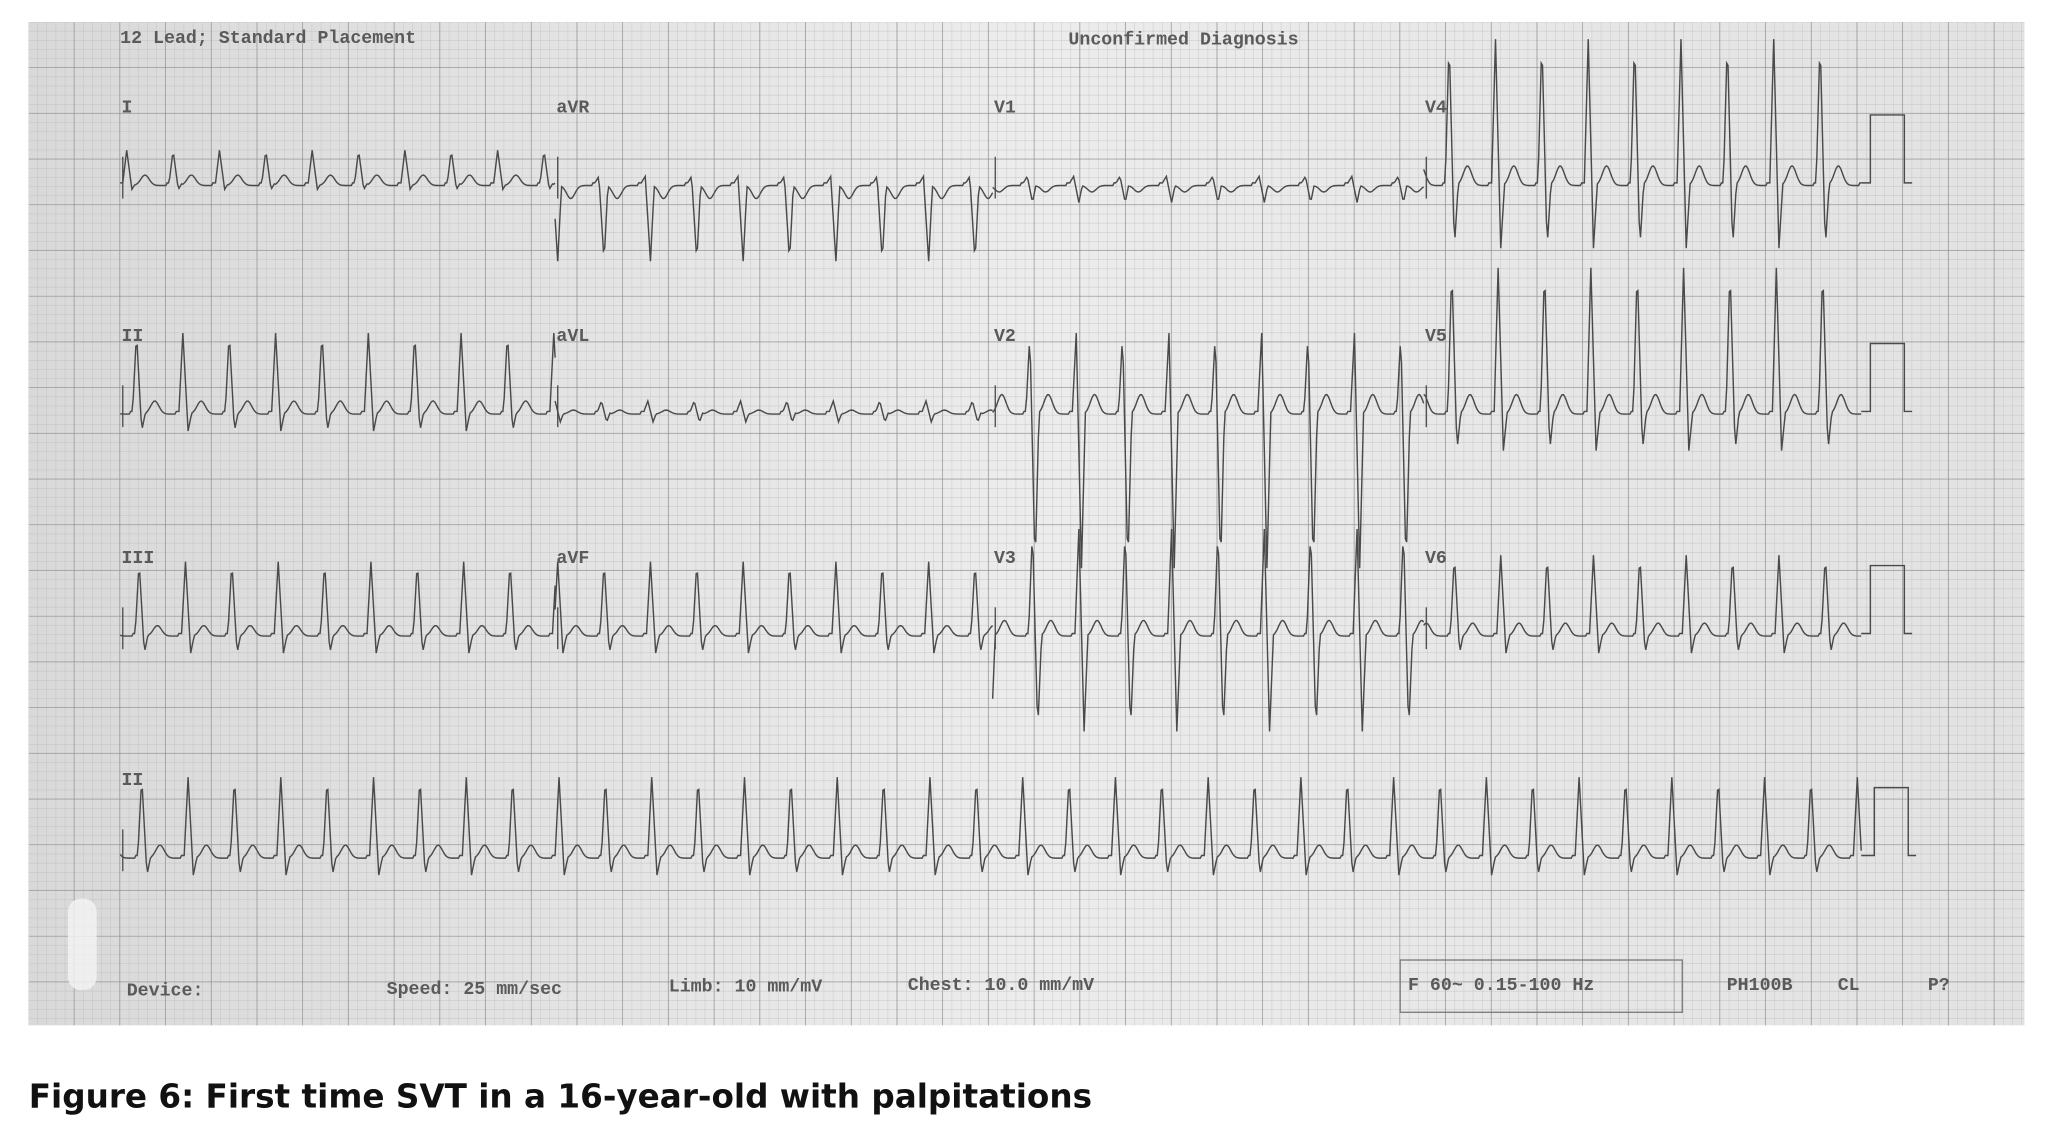 The width and height of the screenshot is (2048, 1134). What do you see at coordinates (1005, 559) in the screenshot?
I see `lead-label: V3` at bounding box center [1005, 559].